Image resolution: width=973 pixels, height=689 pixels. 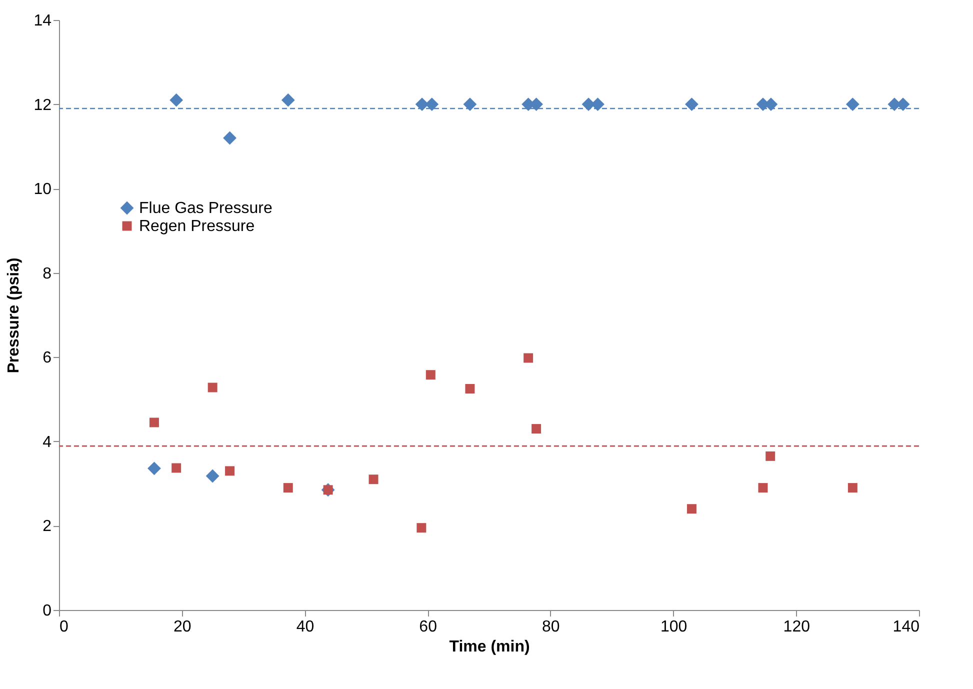 What do you see at coordinates (428, 627) in the screenshot?
I see `x-tick-label: 60` at bounding box center [428, 627].